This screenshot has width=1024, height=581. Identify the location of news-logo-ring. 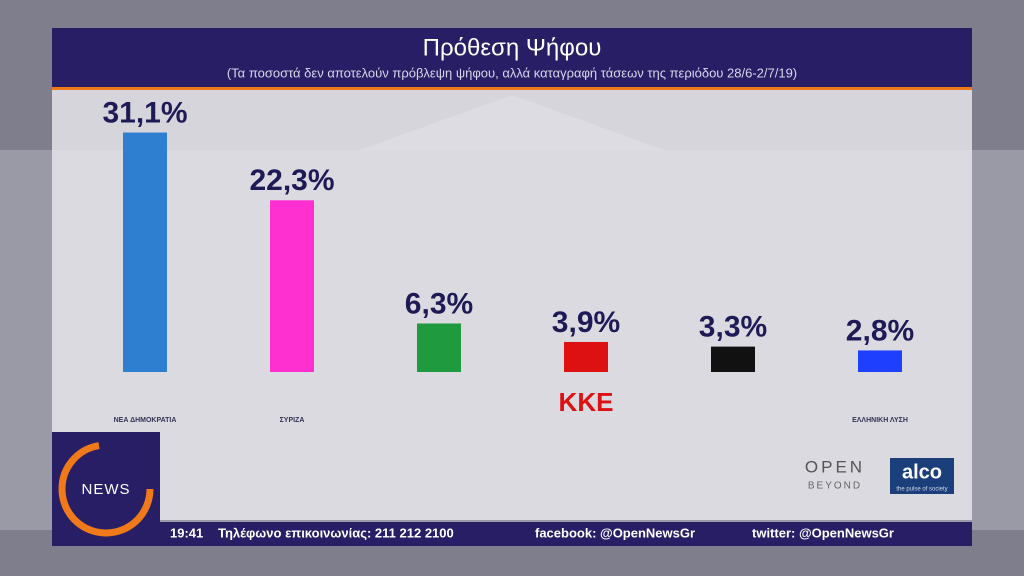
(106, 489).